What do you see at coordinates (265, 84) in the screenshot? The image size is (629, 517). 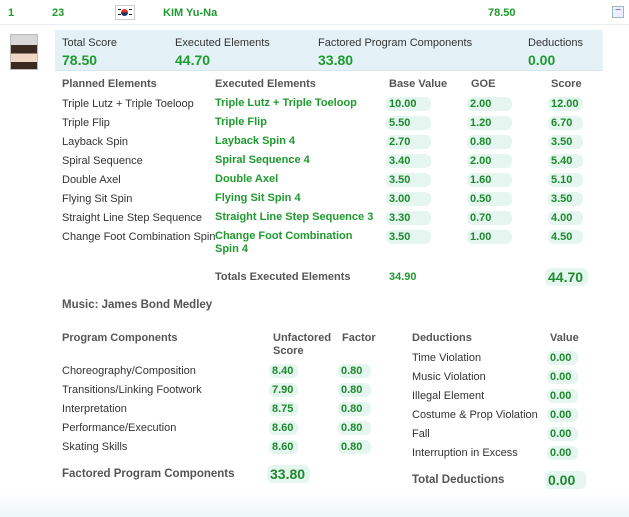 I see `col-executed-elements: Executed Elements` at bounding box center [265, 84].